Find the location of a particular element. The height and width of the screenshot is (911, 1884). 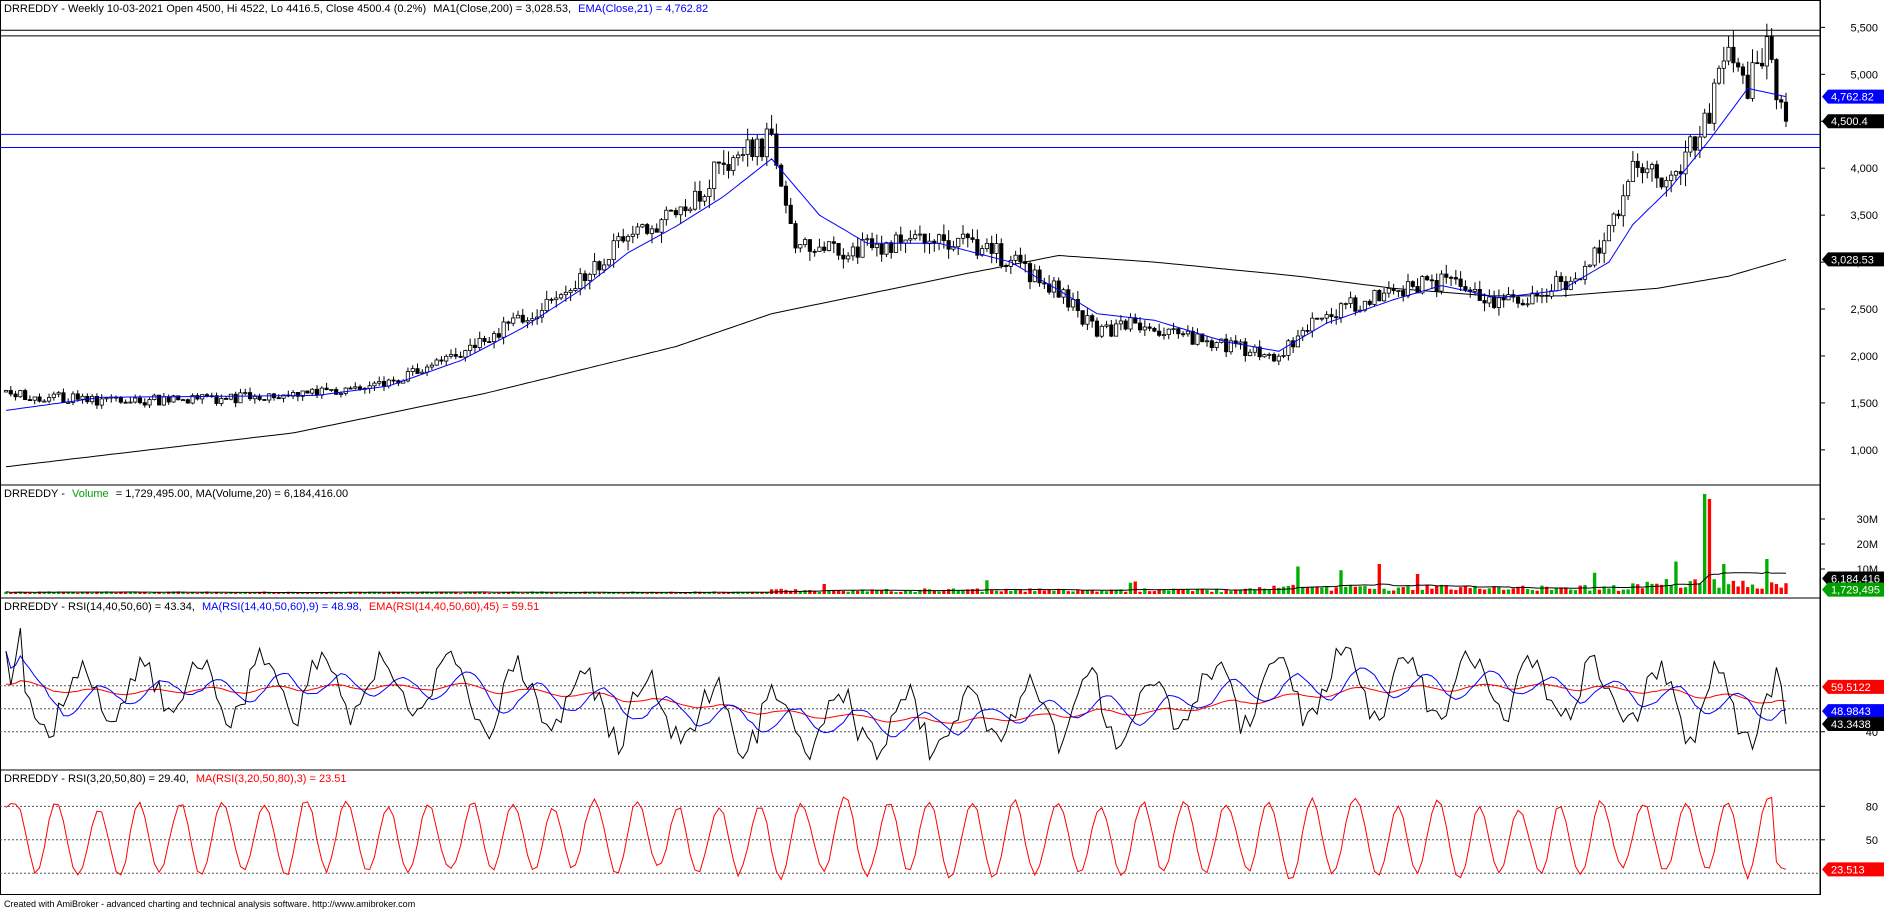

rsi3-tick-label: 80 is located at coordinates (1872, 807).